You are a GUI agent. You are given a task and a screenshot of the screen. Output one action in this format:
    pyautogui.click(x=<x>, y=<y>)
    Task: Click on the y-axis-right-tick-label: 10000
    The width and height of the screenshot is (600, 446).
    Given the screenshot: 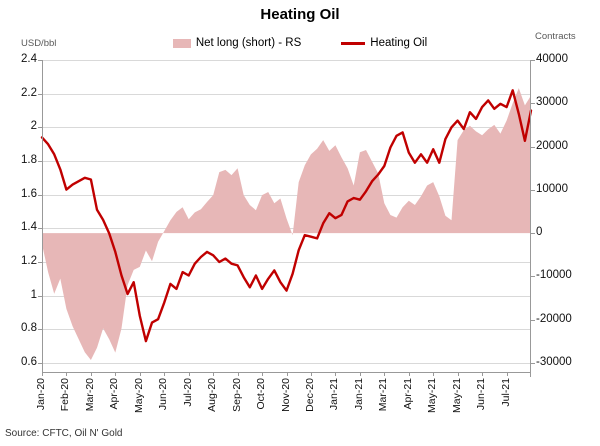 What is the action you would take?
    pyautogui.click(x=552, y=188)
    